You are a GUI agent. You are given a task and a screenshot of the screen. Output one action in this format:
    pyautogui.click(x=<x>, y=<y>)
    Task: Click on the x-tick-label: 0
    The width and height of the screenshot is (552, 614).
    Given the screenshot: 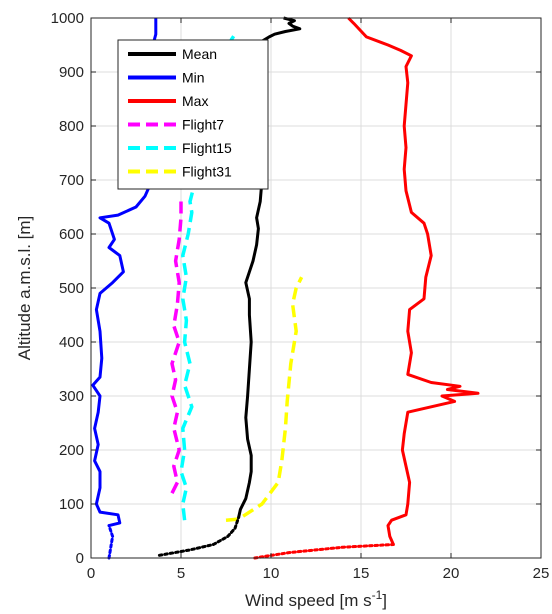 What is the action you would take?
    pyautogui.click(x=91, y=573)
    